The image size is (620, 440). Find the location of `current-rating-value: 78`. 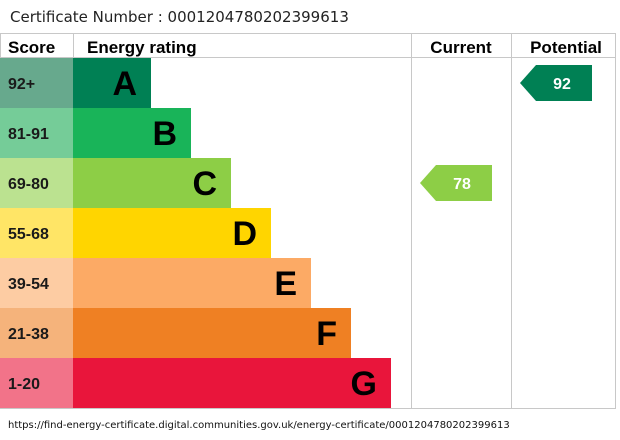

current-rating-value: 78 is located at coordinates (462, 184).